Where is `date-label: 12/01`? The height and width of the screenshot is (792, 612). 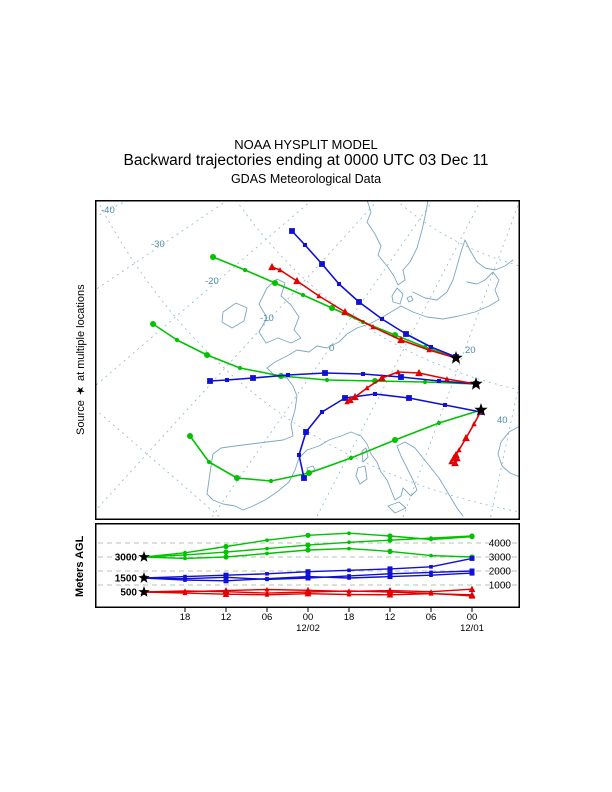
date-label: 12/01 is located at coordinates (472, 628).